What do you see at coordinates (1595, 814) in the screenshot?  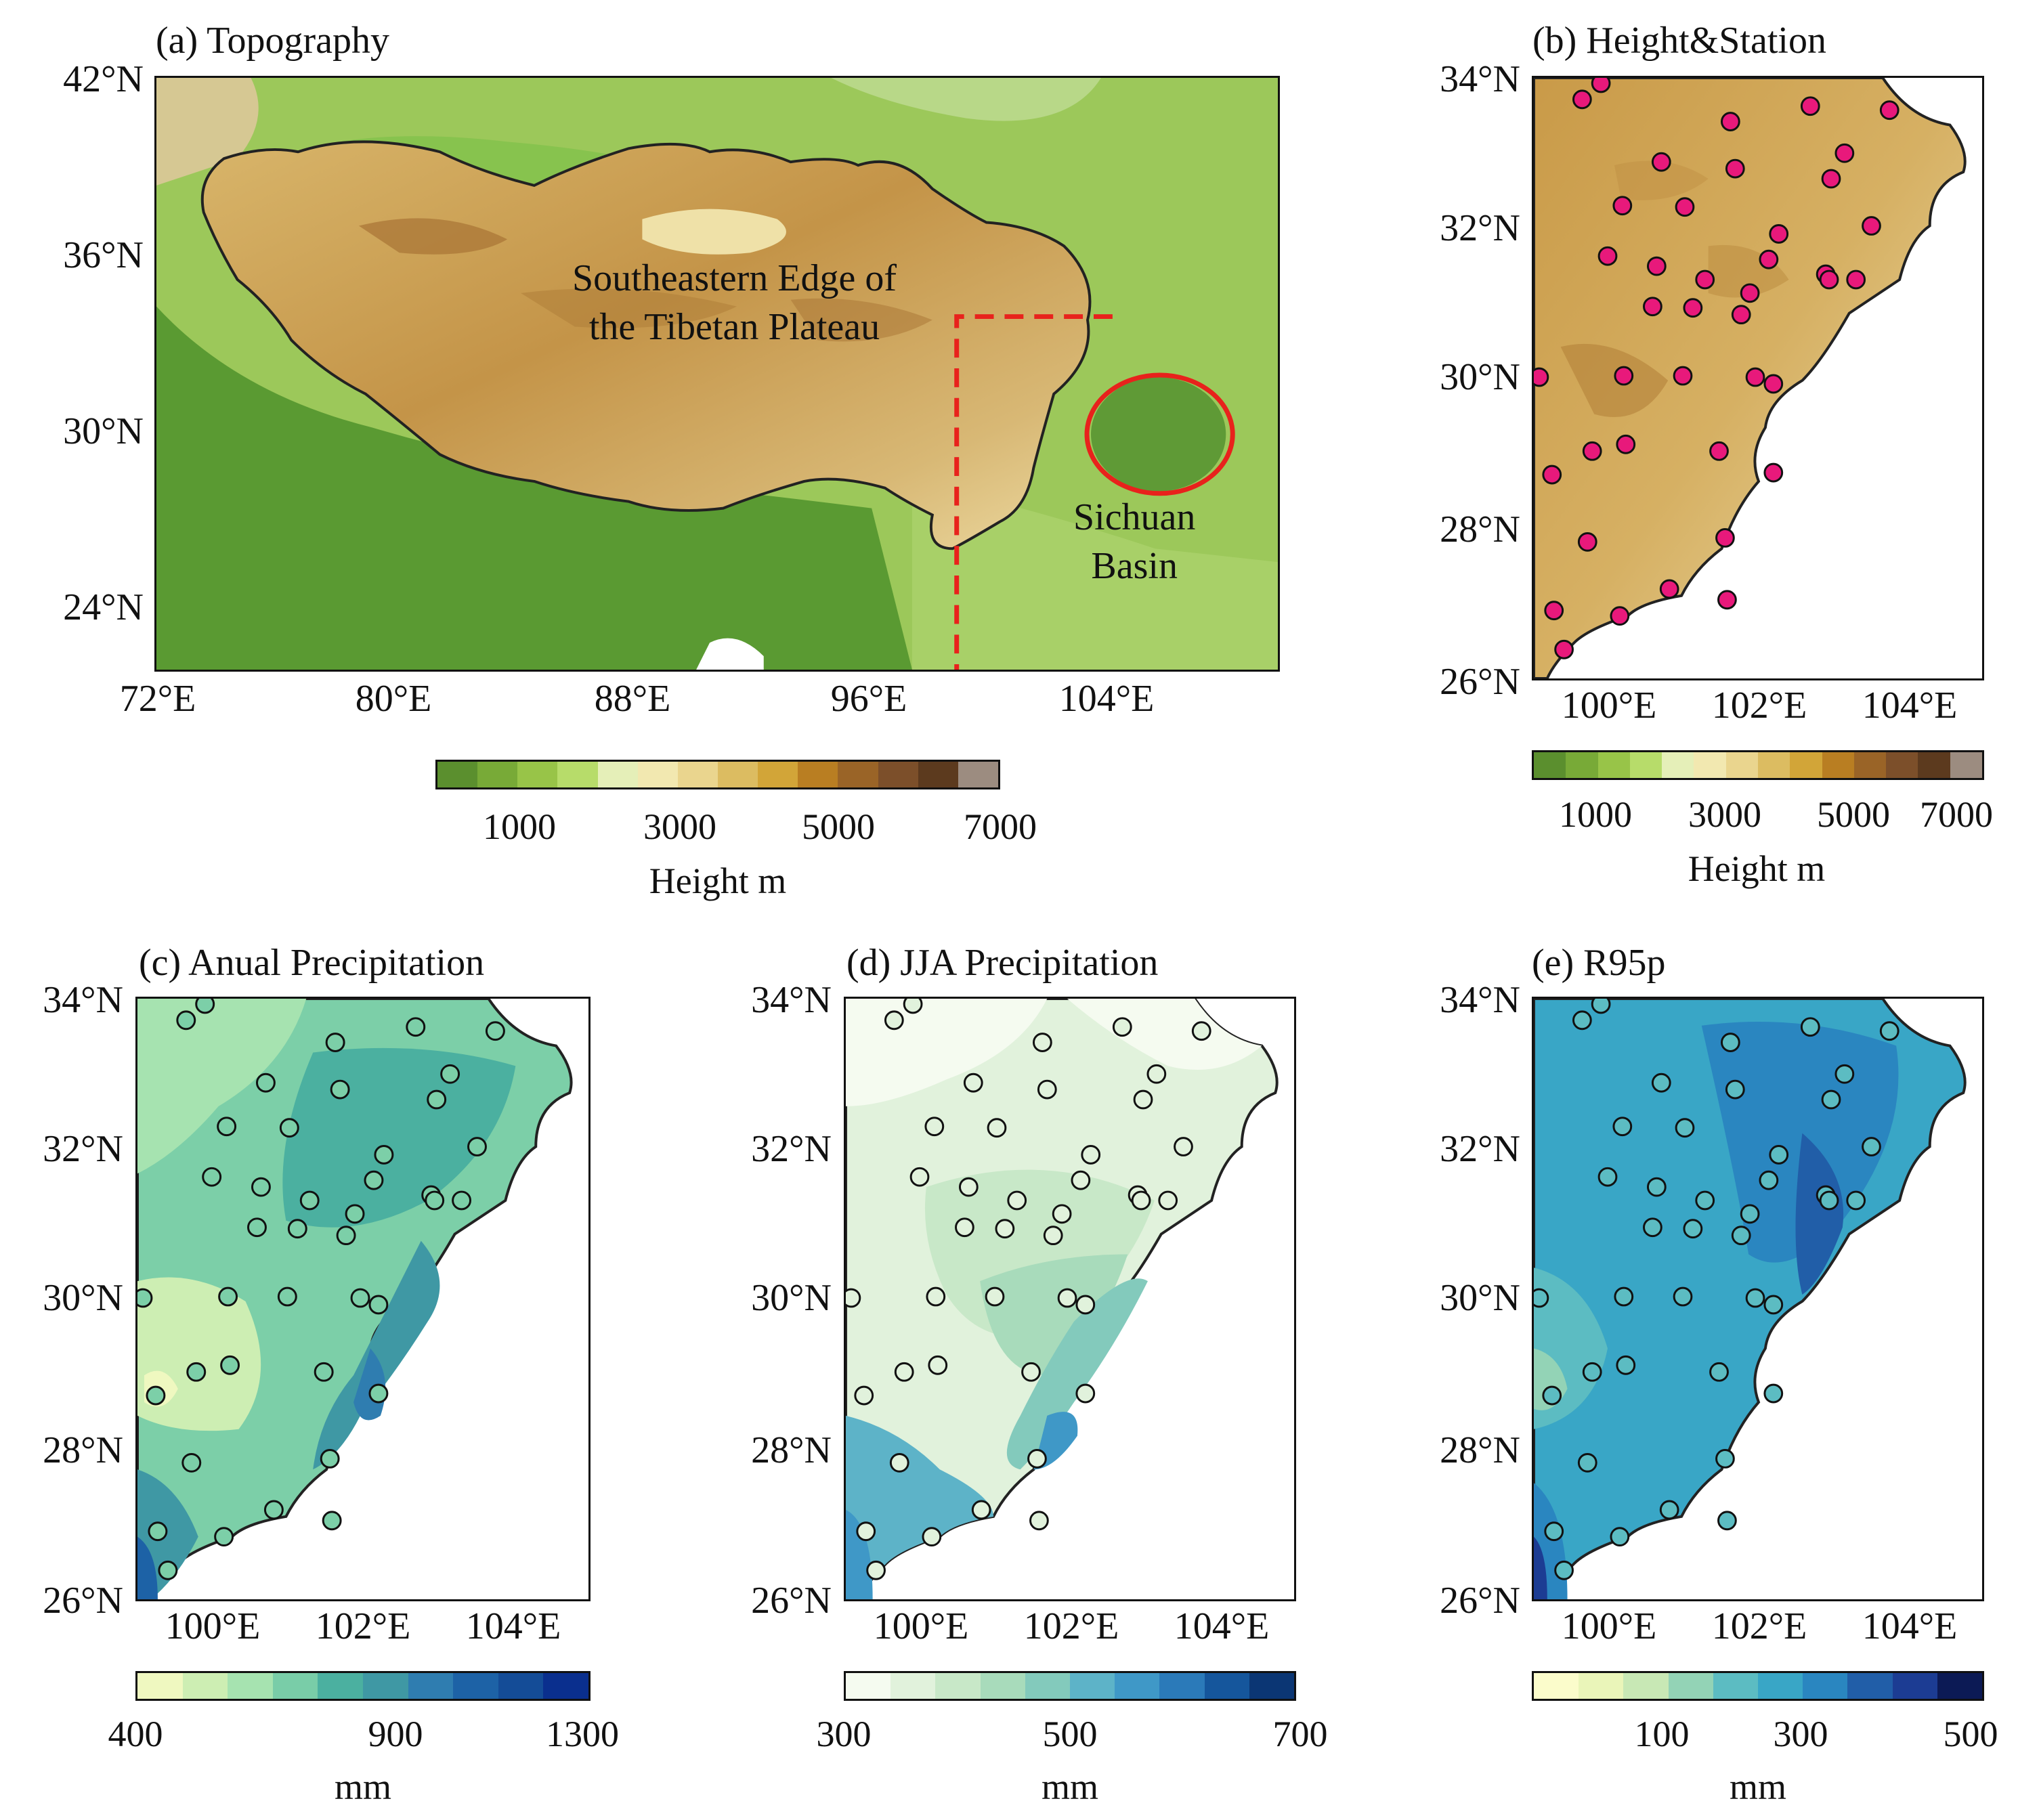 I see `colorbar-tick: 1000` at bounding box center [1595, 814].